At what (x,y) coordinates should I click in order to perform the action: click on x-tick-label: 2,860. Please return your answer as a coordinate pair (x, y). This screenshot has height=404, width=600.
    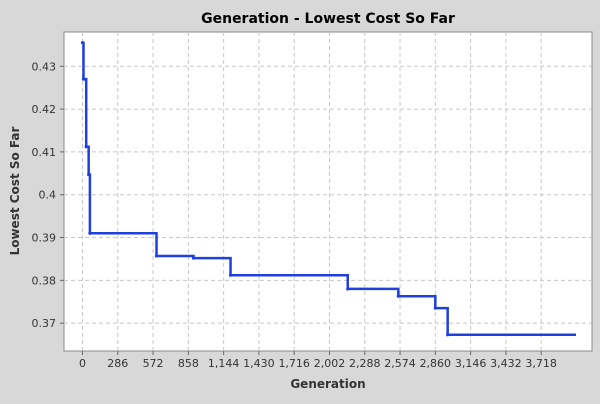
    Looking at the image, I should click on (436, 363).